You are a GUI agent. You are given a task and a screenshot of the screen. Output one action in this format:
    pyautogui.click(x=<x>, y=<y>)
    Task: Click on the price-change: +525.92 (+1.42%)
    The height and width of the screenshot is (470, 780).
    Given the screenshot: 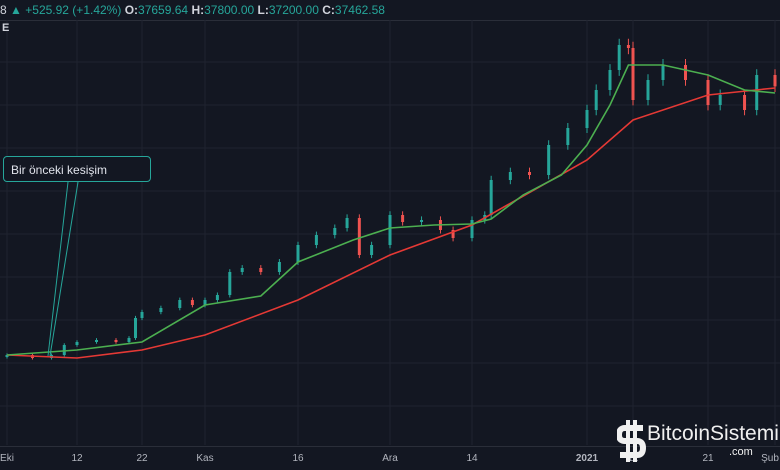 What is the action you would take?
    pyautogui.click(x=73, y=10)
    